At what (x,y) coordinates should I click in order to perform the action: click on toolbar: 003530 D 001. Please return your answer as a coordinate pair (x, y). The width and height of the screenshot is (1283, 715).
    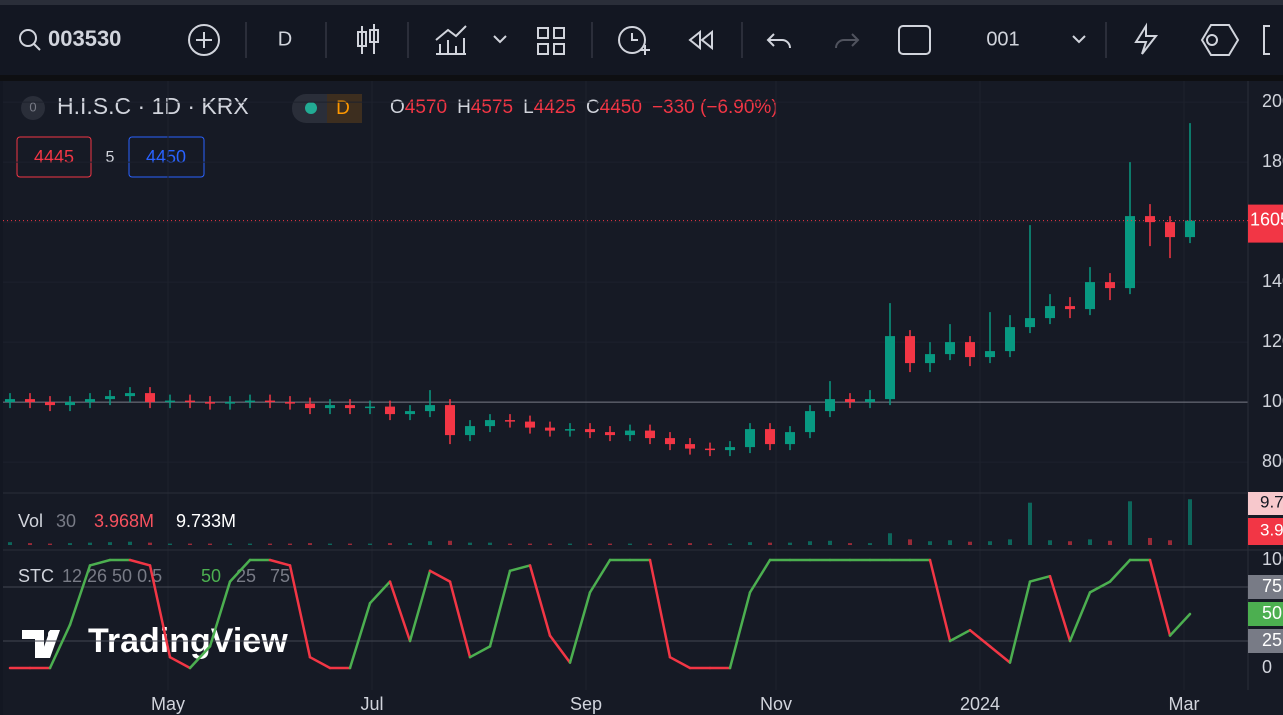
    Looking at the image, I should click on (644, 40).